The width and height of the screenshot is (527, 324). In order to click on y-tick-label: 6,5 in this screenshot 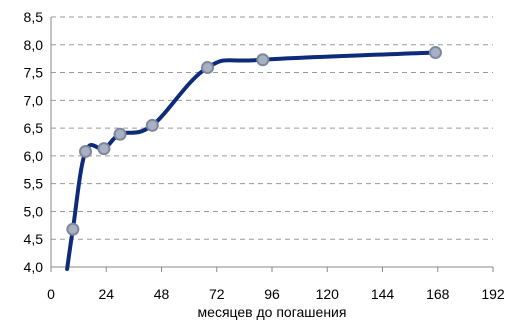, I will do `click(34, 128)`.